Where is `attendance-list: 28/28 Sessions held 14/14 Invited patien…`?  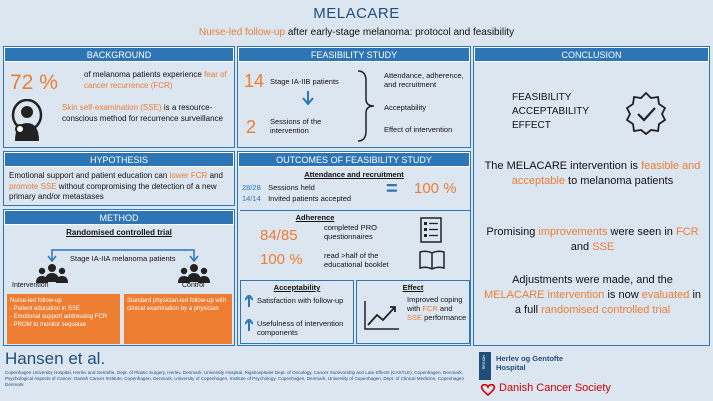
attendance-list: 28/28 Sessions held 14/14 Invited patien… is located at coordinates (296, 193).